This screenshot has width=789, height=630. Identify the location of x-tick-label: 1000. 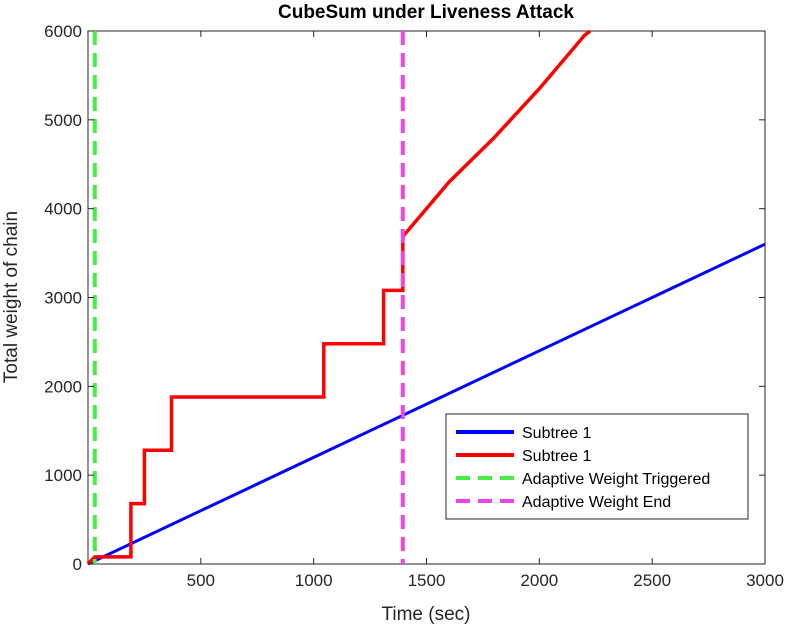
(314, 580).